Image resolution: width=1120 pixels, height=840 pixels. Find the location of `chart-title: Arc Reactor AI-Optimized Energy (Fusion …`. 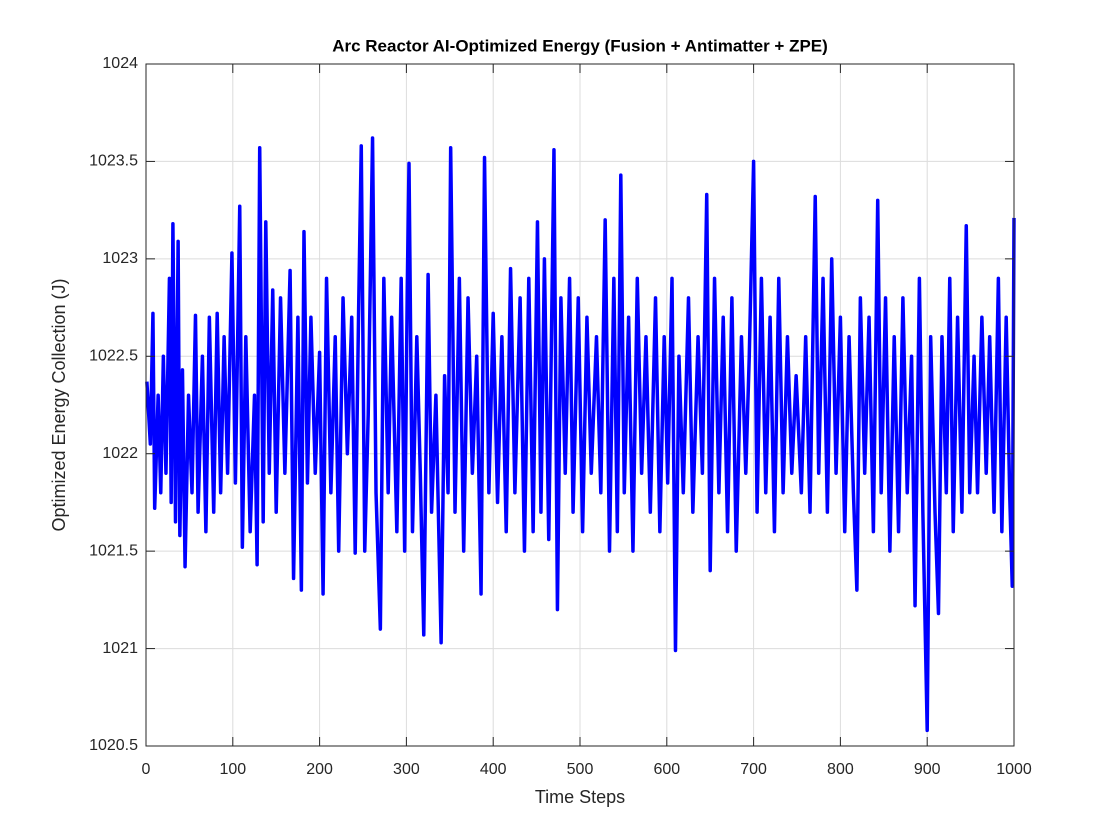

chart-title: Arc Reactor AI-Optimized Energy (Fusion … is located at coordinates (580, 45).